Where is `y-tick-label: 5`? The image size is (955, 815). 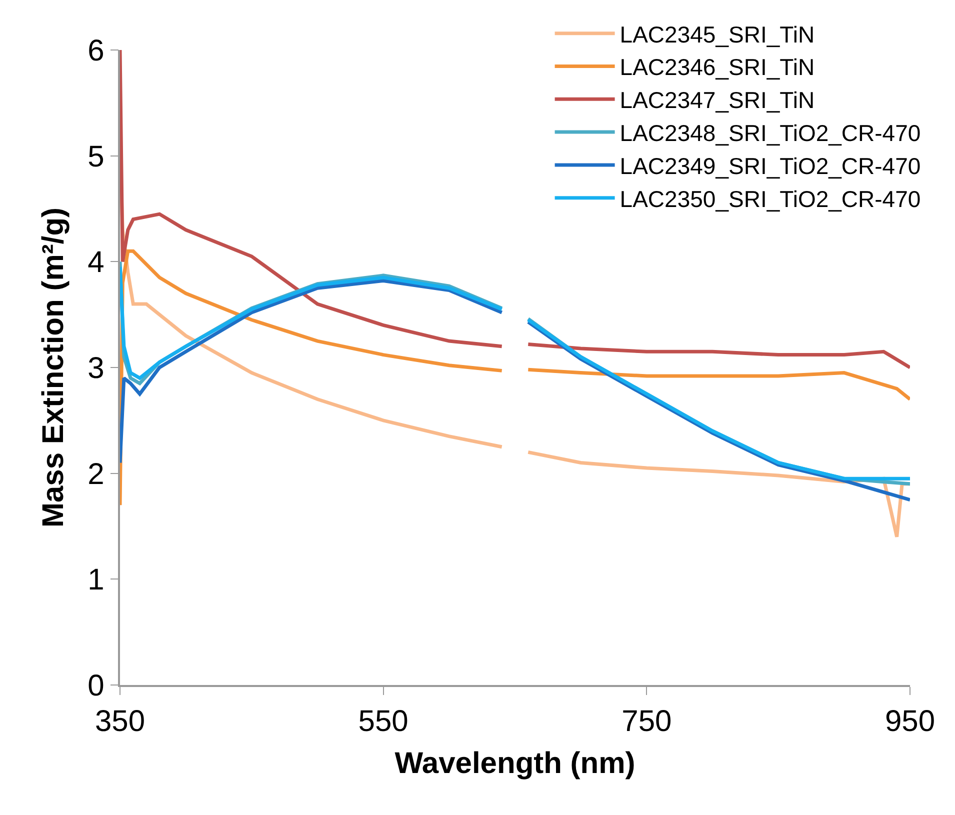
y-tick-label: 5 is located at coordinates (96, 157).